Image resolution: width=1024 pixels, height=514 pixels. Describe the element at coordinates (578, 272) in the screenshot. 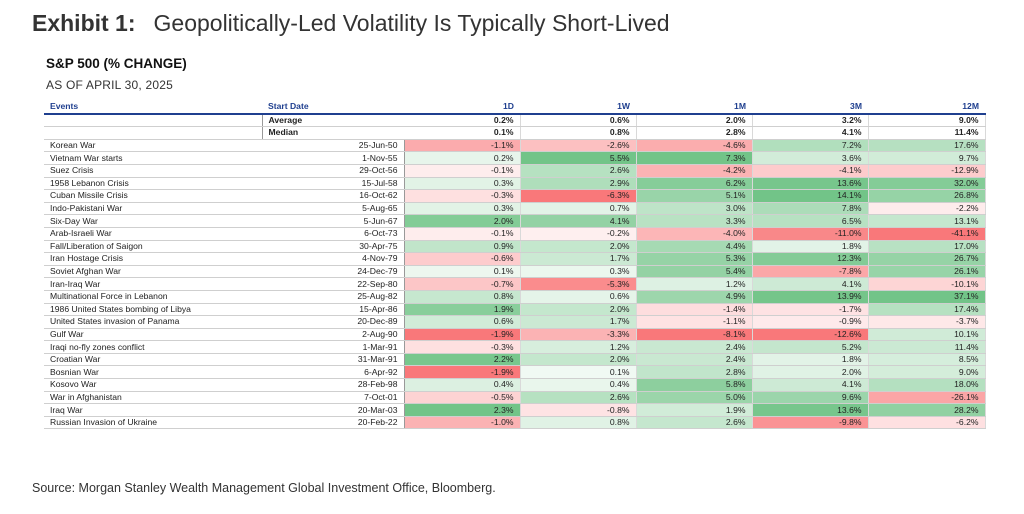

I see `value-cell: 0.3%` at that location.